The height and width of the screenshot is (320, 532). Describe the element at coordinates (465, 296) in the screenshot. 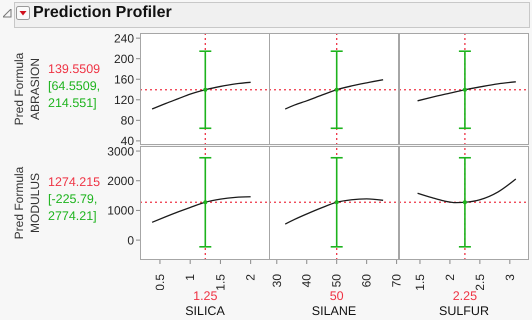

I see `ref-line-label: 2.25` at that location.